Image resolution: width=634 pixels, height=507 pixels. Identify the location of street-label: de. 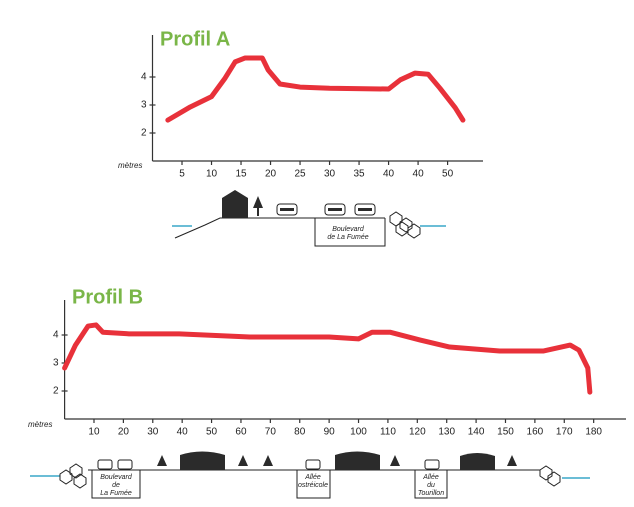
(116, 485).